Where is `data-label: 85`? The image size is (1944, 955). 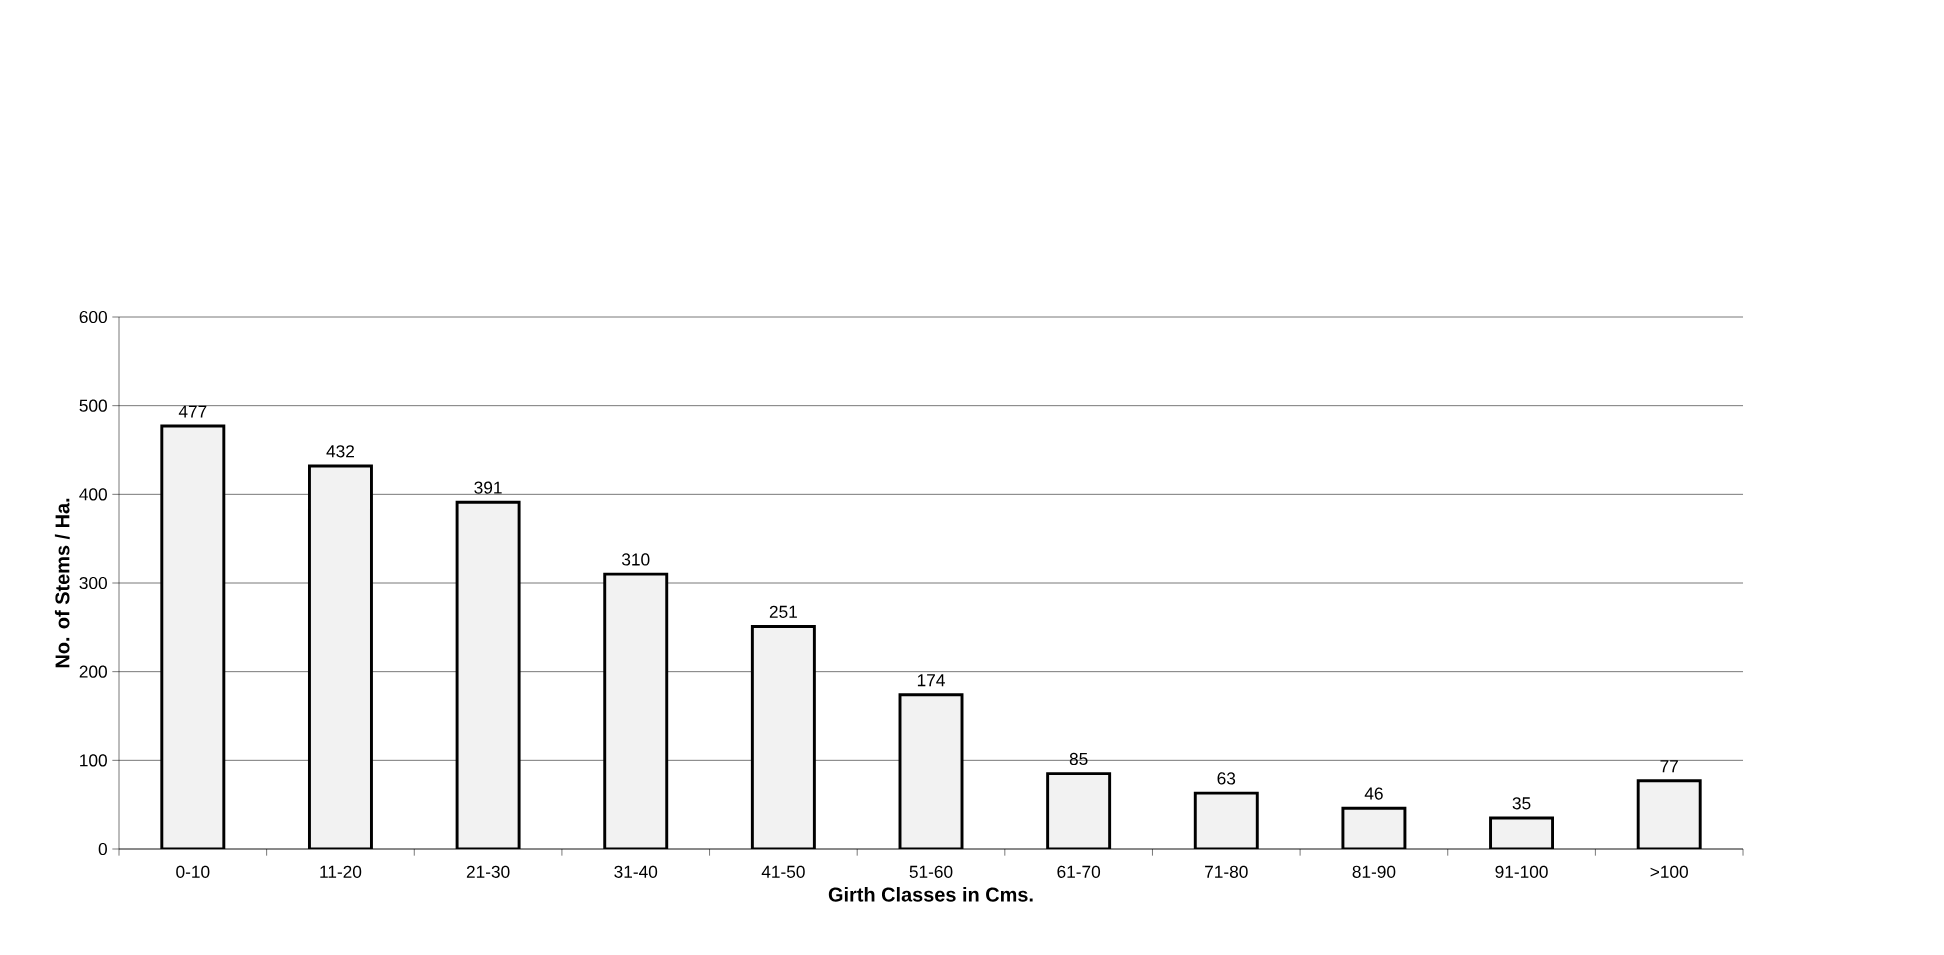
data-label: 85 is located at coordinates (1078, 759).